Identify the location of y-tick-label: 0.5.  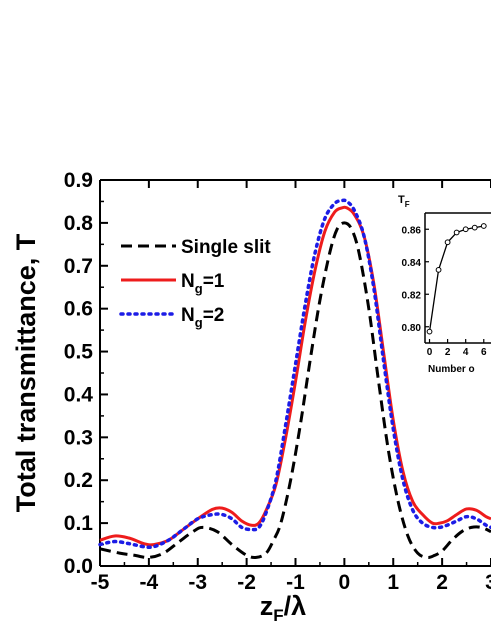
(79, 352).